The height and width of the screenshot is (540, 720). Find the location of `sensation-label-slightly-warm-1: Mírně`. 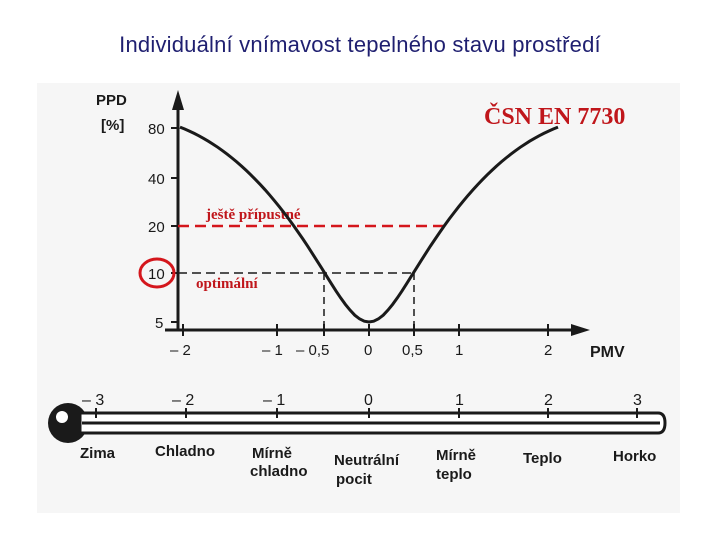

sensation-label-slightly-warm-1: Mírně is located at coordinates (456, 455).